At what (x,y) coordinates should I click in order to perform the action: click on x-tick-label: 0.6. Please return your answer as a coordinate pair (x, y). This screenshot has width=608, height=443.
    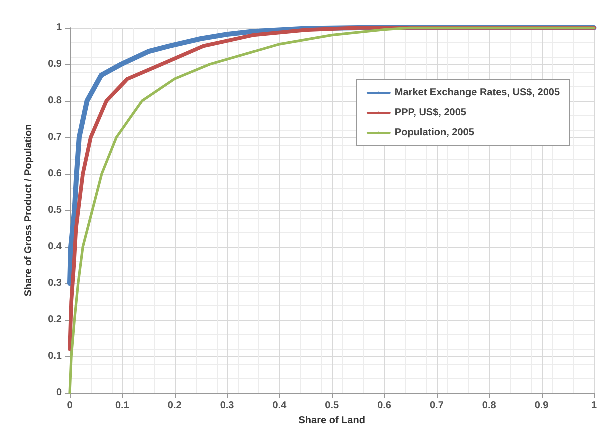
    Looking at the image, I should click on (385, 406).